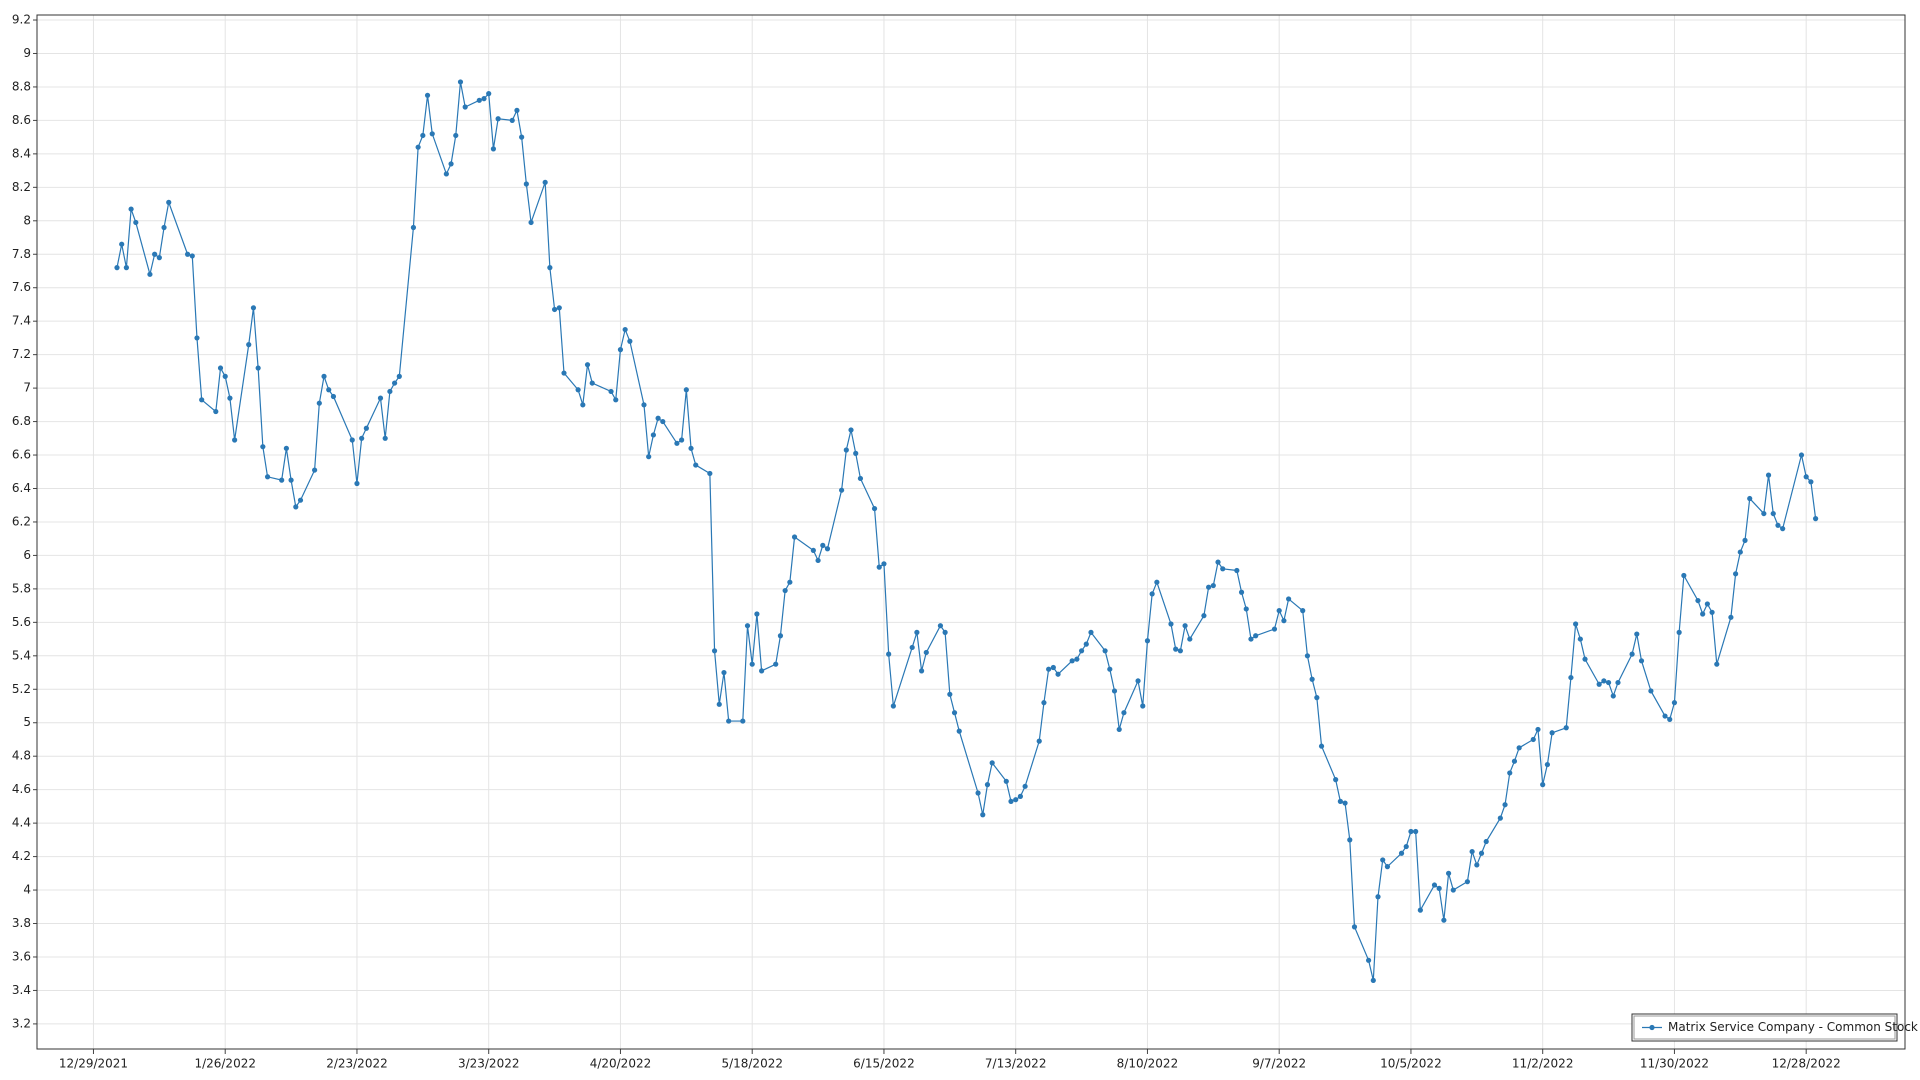  I want to click on x-tick-label: 7/13/2022, so click(1016, 1064).